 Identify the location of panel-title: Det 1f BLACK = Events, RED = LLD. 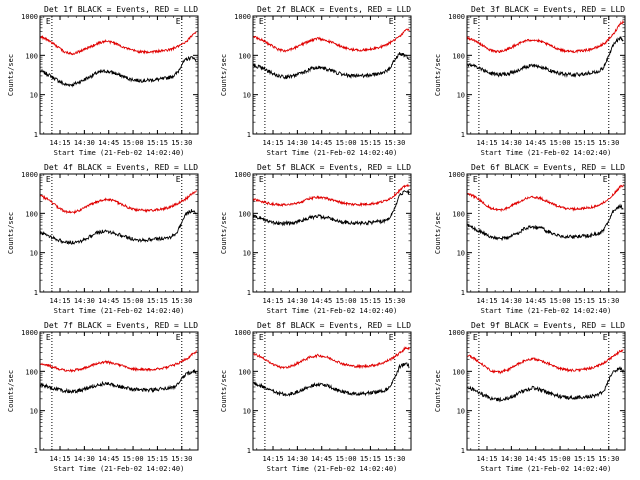
(121, 9).